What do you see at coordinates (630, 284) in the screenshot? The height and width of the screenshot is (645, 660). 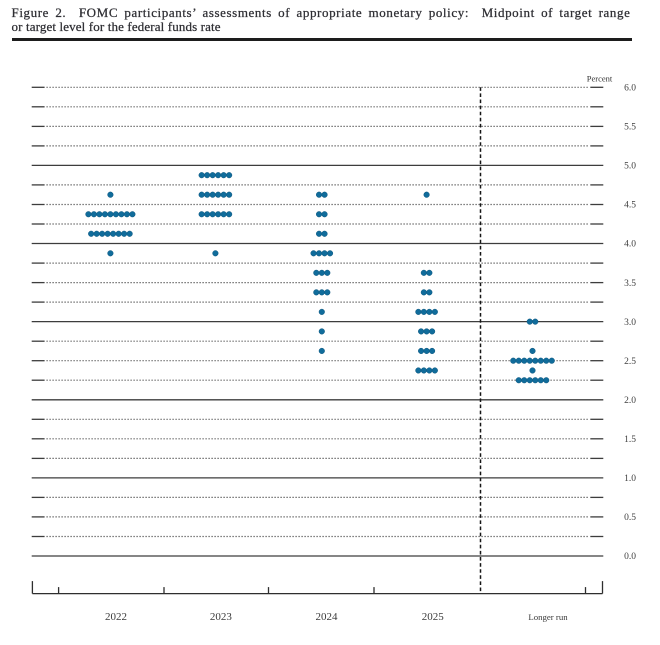 I see `svg-text: 3.5` at bounding box center [630, 284].